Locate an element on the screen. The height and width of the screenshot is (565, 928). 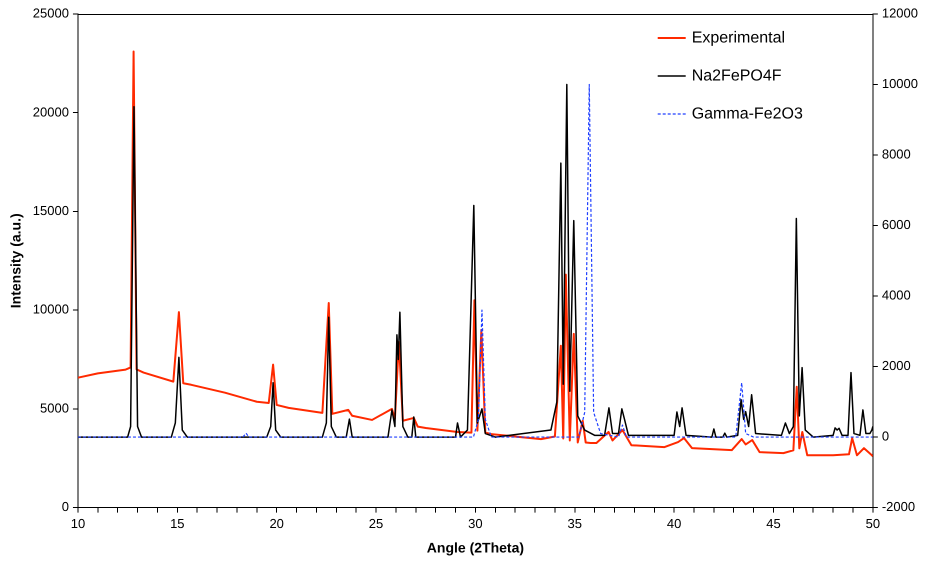
y2-tick-label: -2000 is located at coordinates (899, 506).